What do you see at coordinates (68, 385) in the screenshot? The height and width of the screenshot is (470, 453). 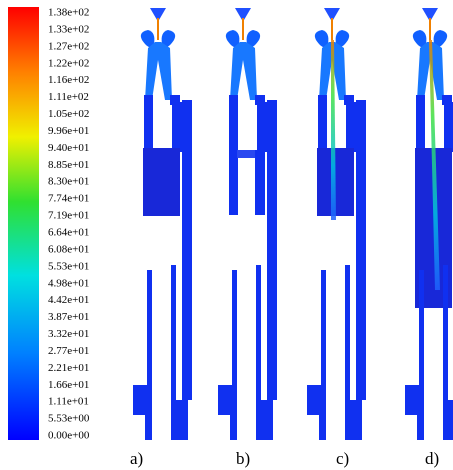 I see `colorbar-label: 1.66e+01` at bounding box center [68, 385].